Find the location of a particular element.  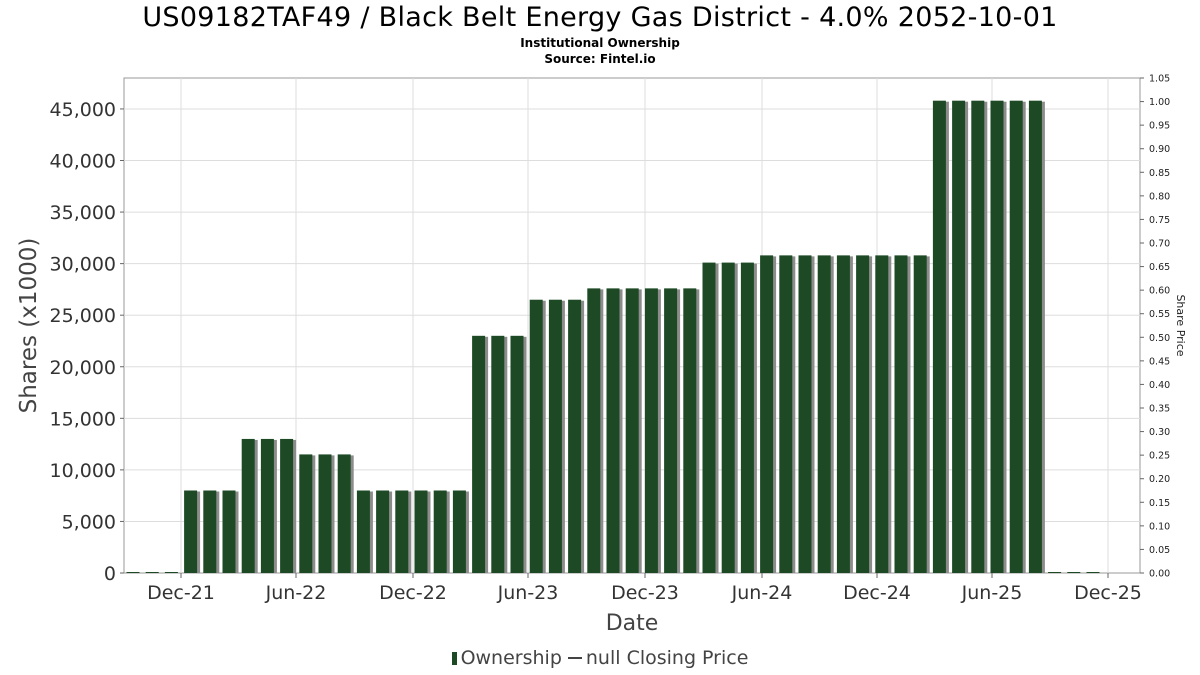

y2-tick-label: 1.00 is located at coordinates (1159, 102).